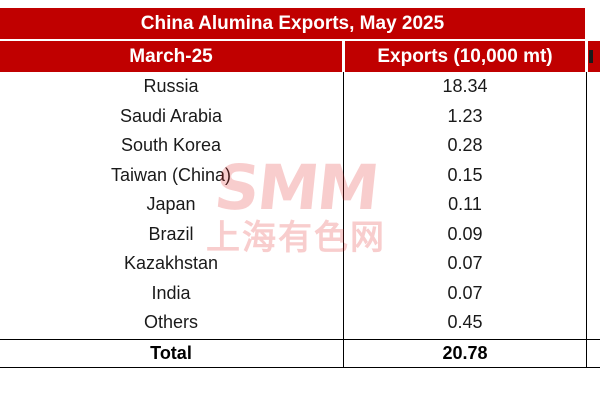 The width and height of the screenshot is (600, 400). What do you see at coordinates (300, 323) in the screenshot?
I see `table-row: Others 0.45` at bounding box center [300, 323].